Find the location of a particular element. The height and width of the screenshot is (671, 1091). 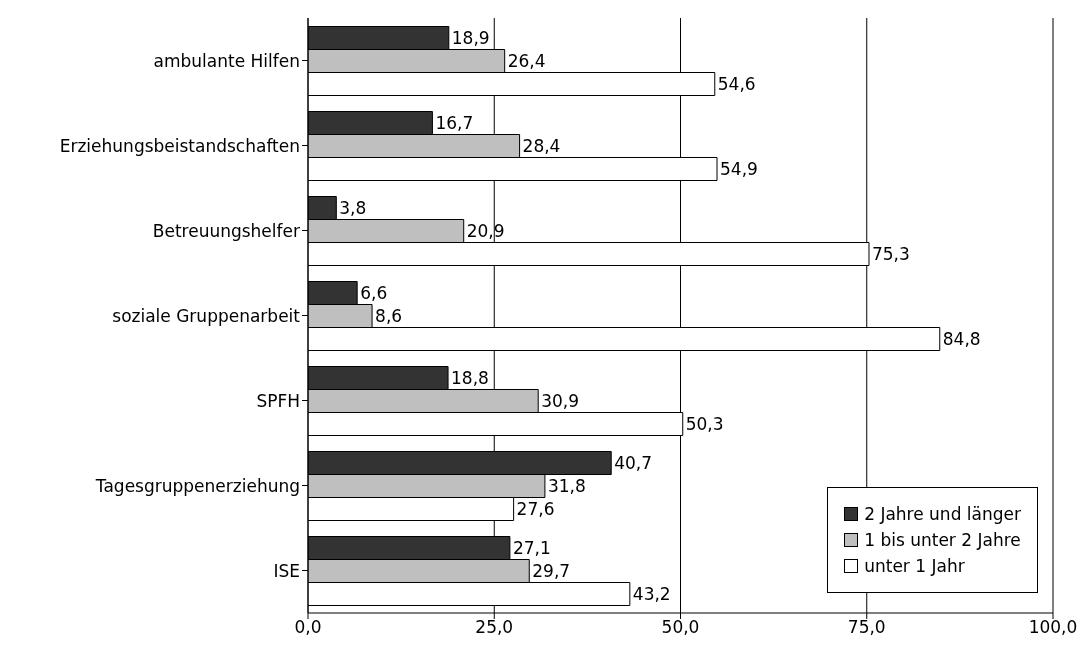

x-tick-label: 25,0 is located at coordinates (494, 627).